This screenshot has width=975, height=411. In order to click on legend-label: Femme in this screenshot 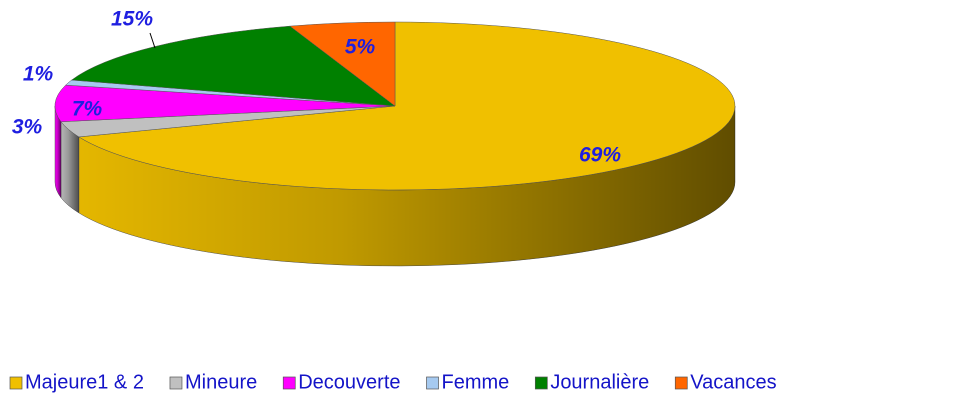, I will do `click(476, 382)`.